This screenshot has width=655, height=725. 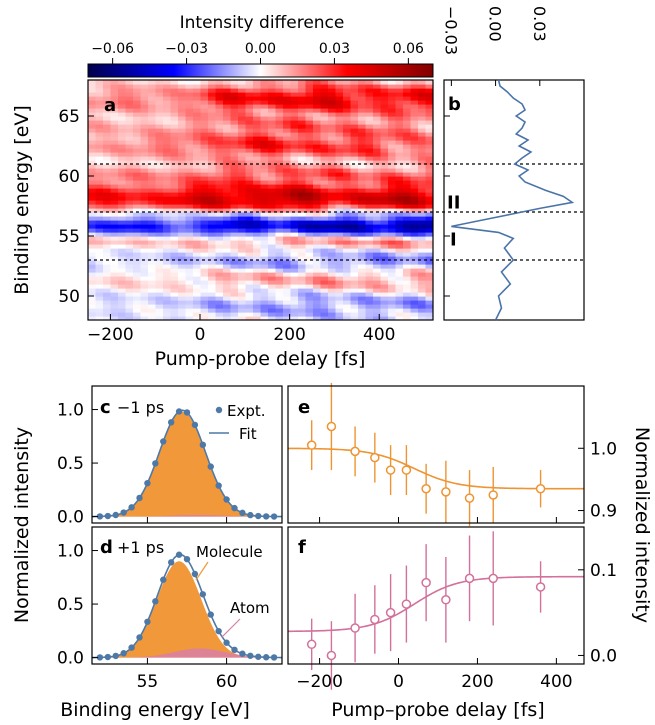 What do you see at coordinates (187, 595) in the screenshot?
I see `axes-d` at bounding box center [187, 595].